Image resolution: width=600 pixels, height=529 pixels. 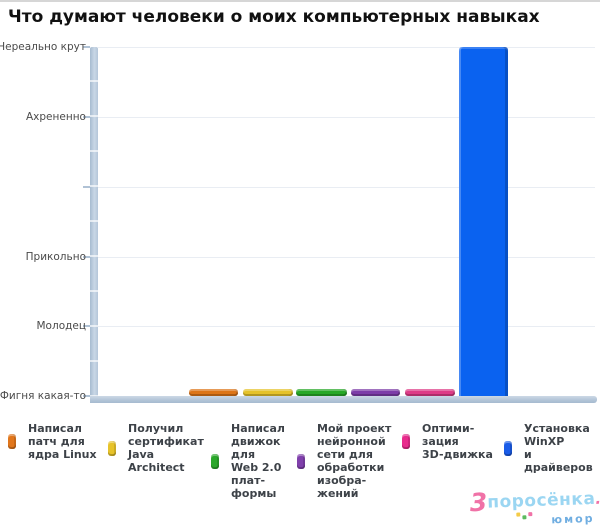 What do you see at coordinates (55, 117) in the screenshot?
I see `y-label: Ахрененно` at bounding box center [55, 117].